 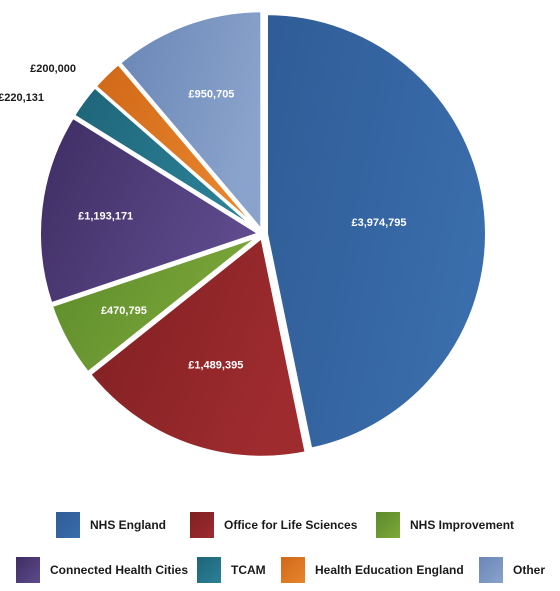 What do you see at coordinates (215, 365) in the screenshot?
I see `data-label-office-for-life-sciences: £1,489,395` at bounding box center [215, 365].